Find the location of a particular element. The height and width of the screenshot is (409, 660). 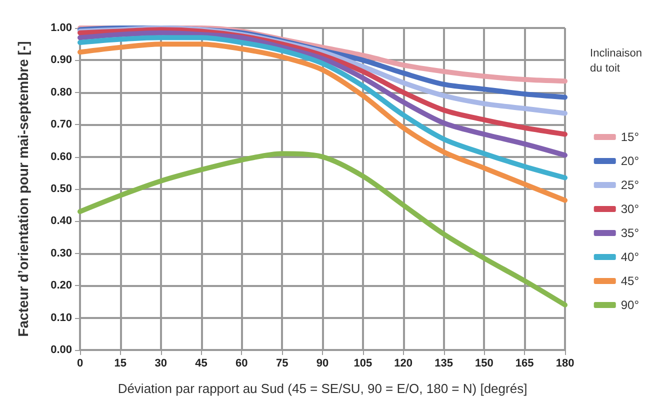

y-tick-label: 0.50 is located at coordinates (61, 189).